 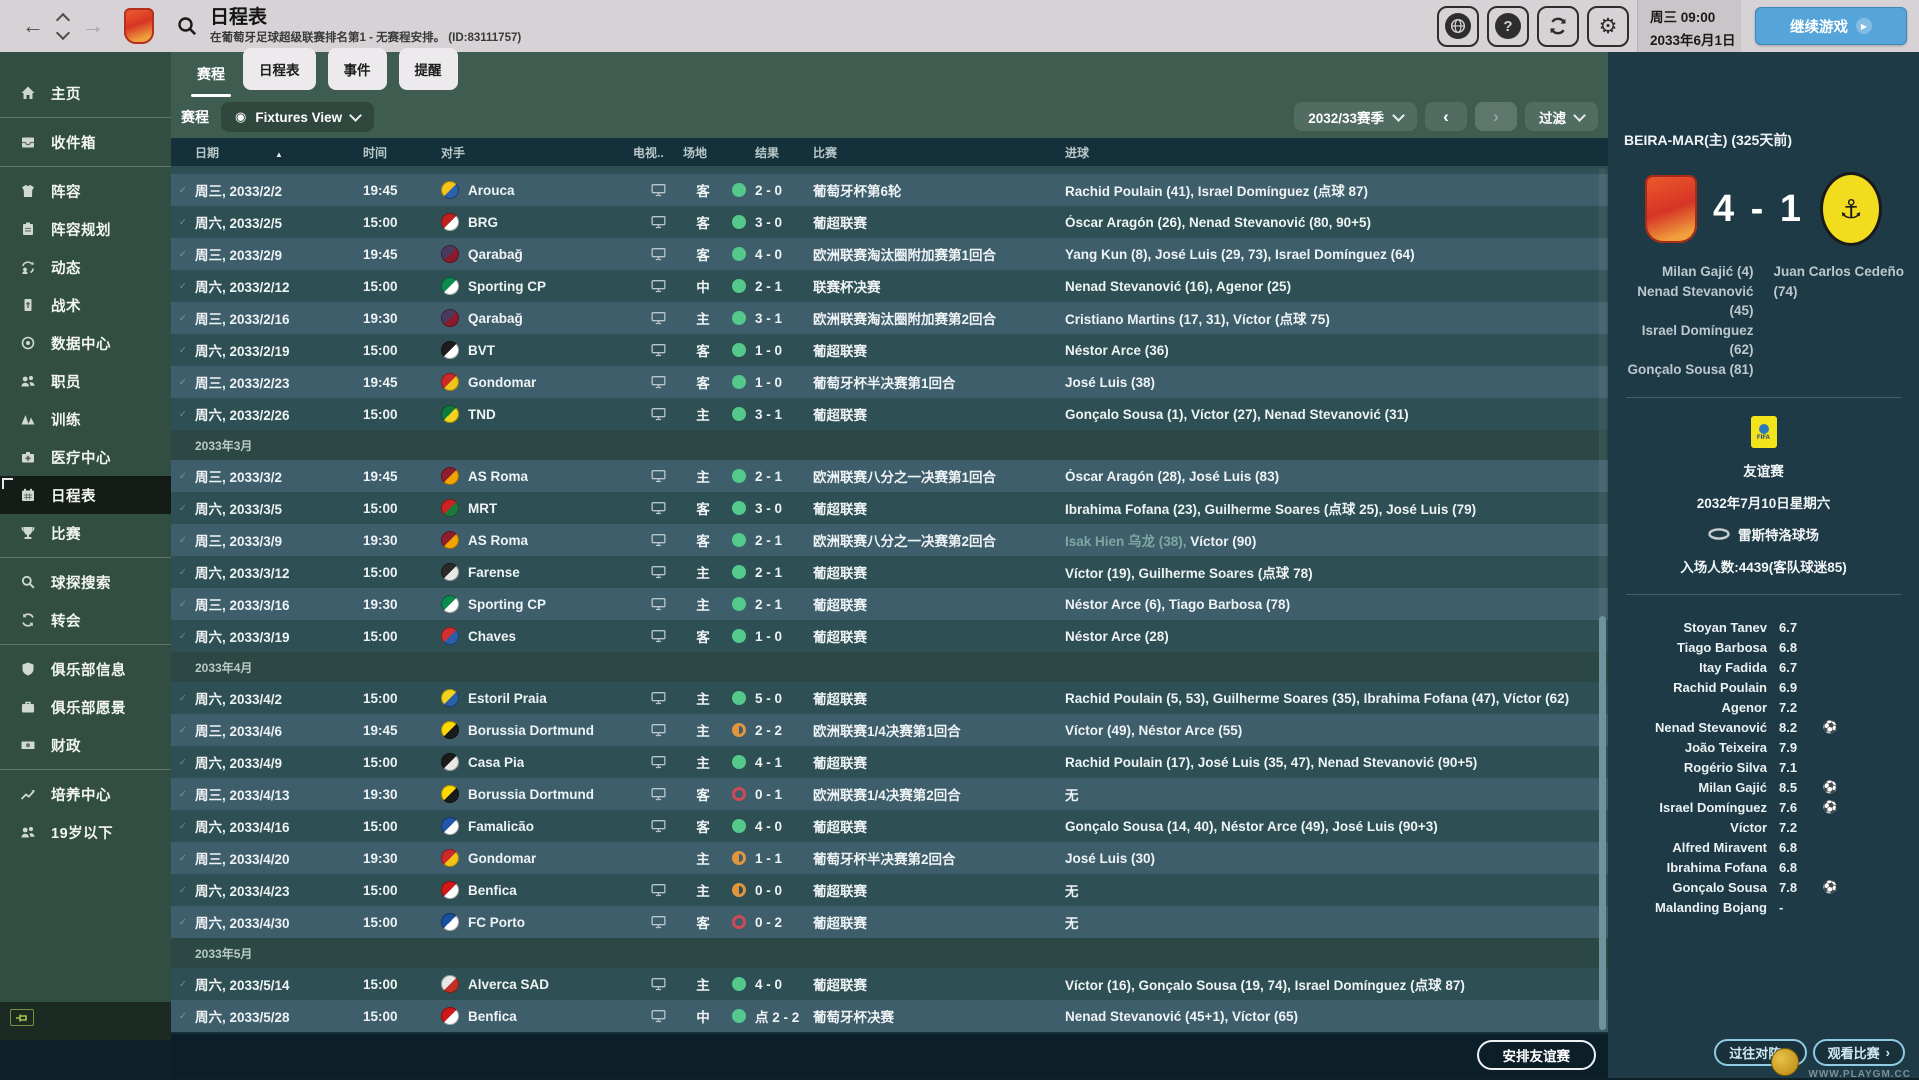 What do you see at coordinates (428, 69) in the screenshot?
I see `tab-reminders: 提醒` at bounding box center [428, 69].